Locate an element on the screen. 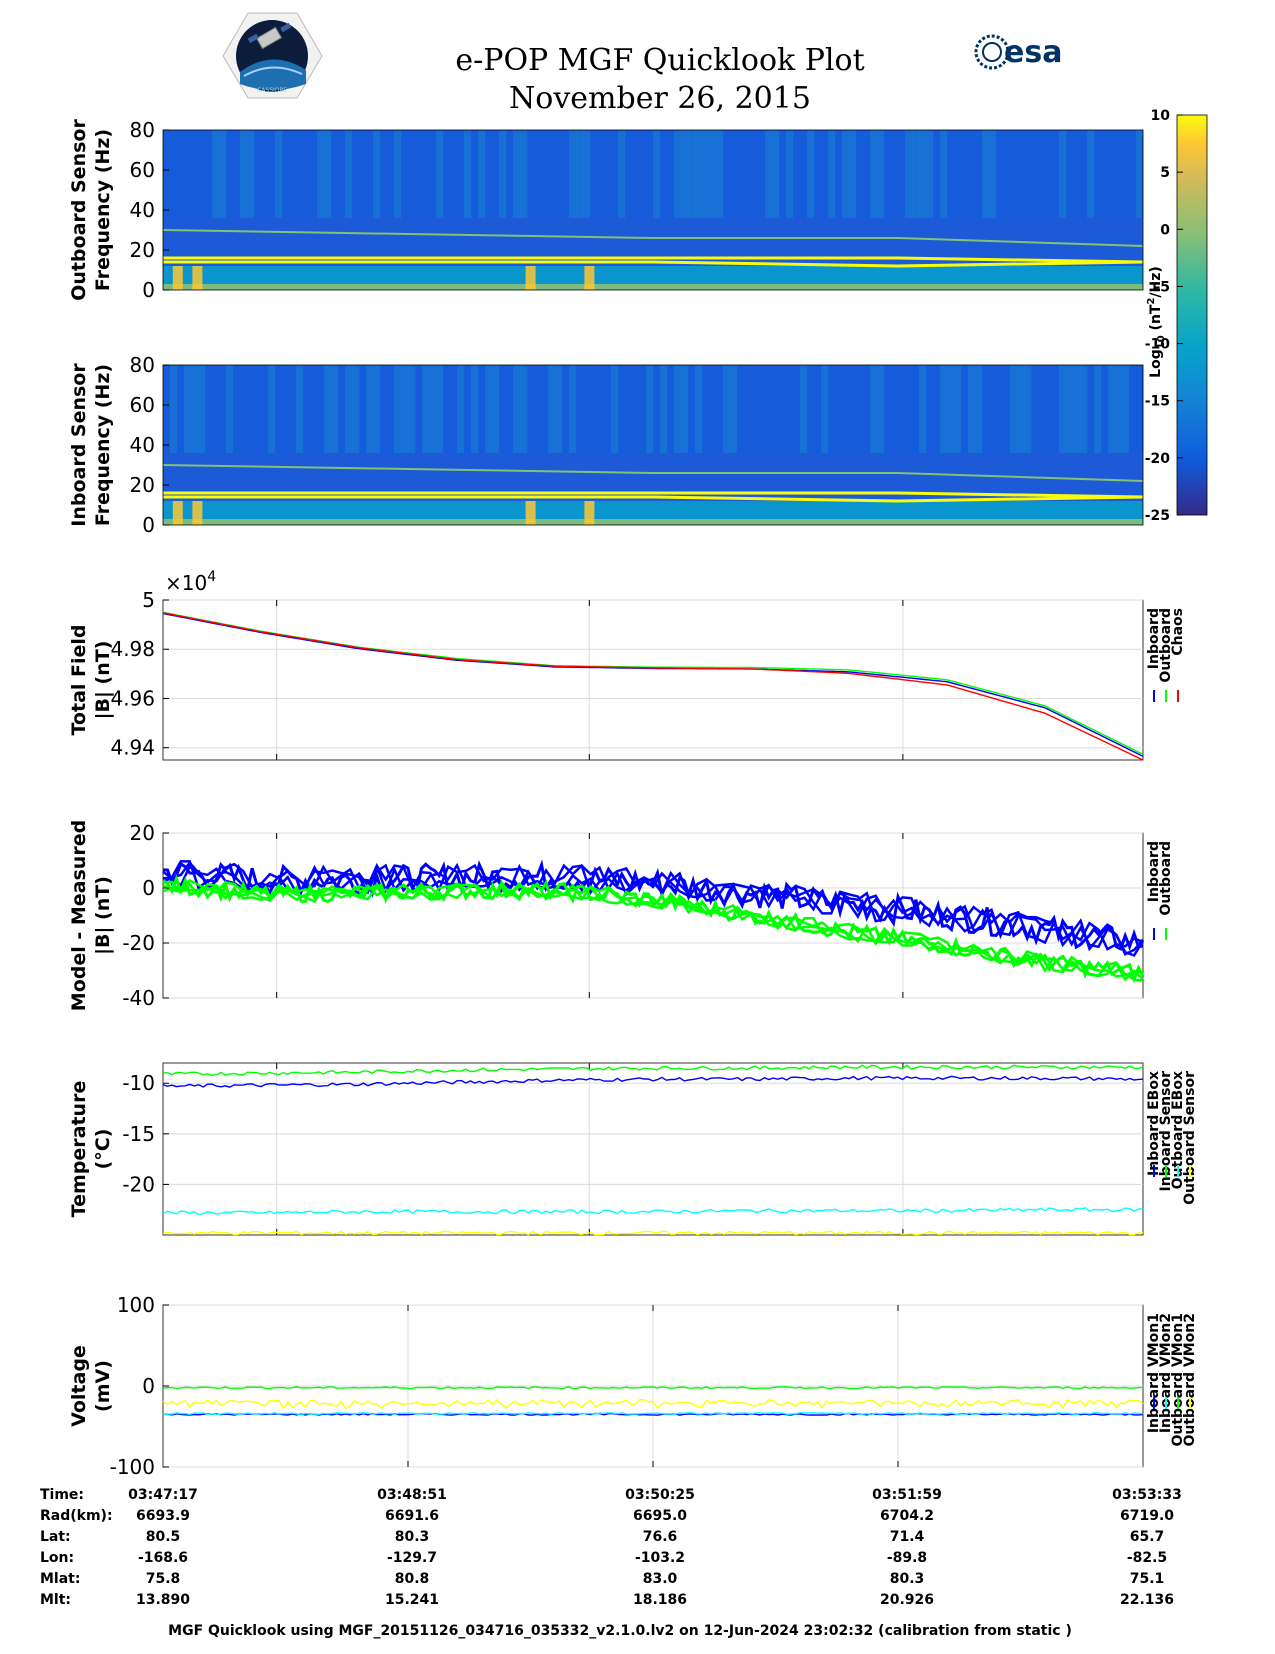 This screenshot has width=1275, height=1654. temperature-legend-label: Outboard EBox is located at coordinates (1178, 1130).